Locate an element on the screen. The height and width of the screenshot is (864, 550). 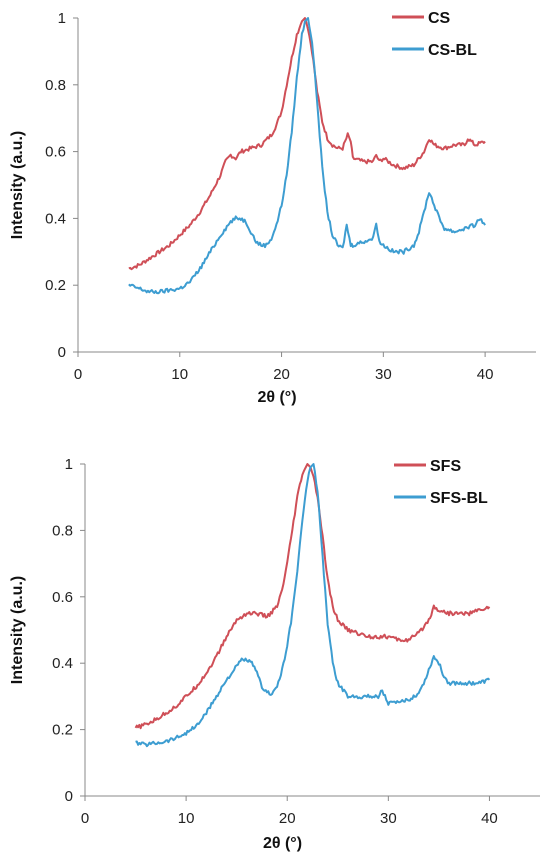
legend-label: CS-BL is located at coordinates (452, 50).